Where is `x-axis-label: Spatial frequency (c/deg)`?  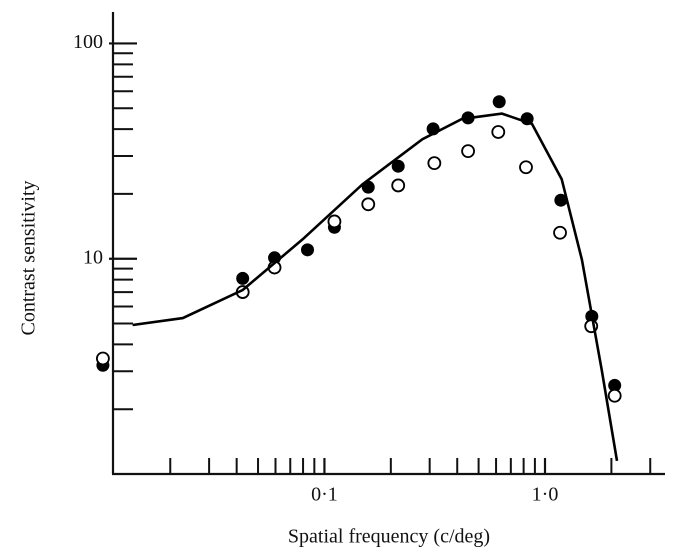 x-axis-label: Spatial frequency (c/deg) is located at coordinates (389, 537).